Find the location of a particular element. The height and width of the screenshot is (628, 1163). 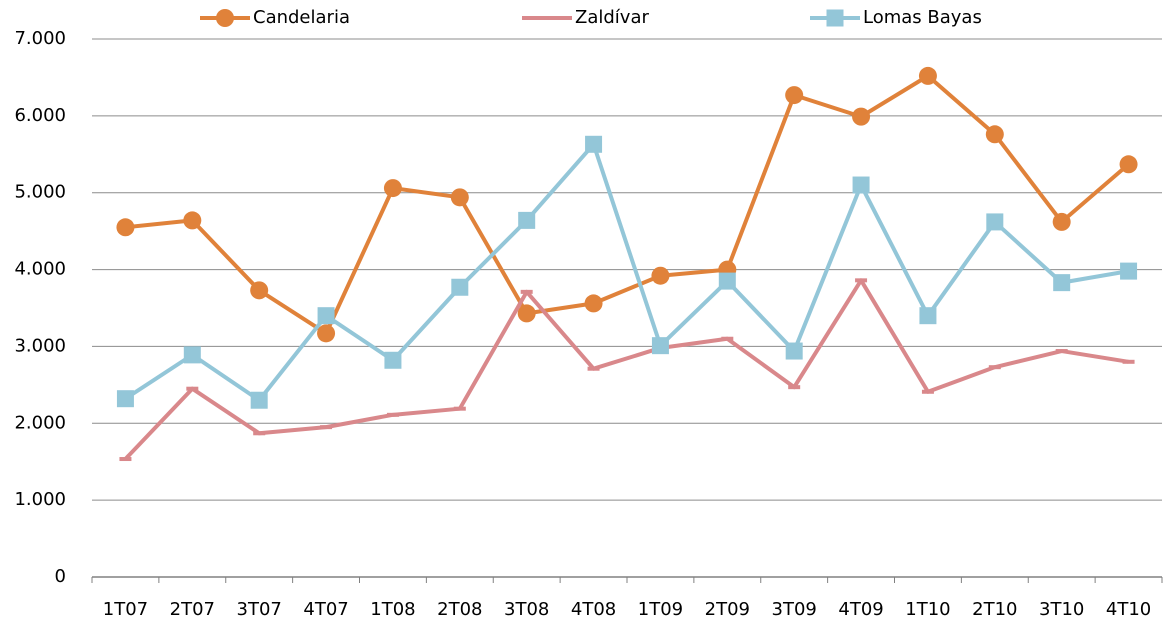

x-tick-label: 1T08 is located at coordinates (392, 609).